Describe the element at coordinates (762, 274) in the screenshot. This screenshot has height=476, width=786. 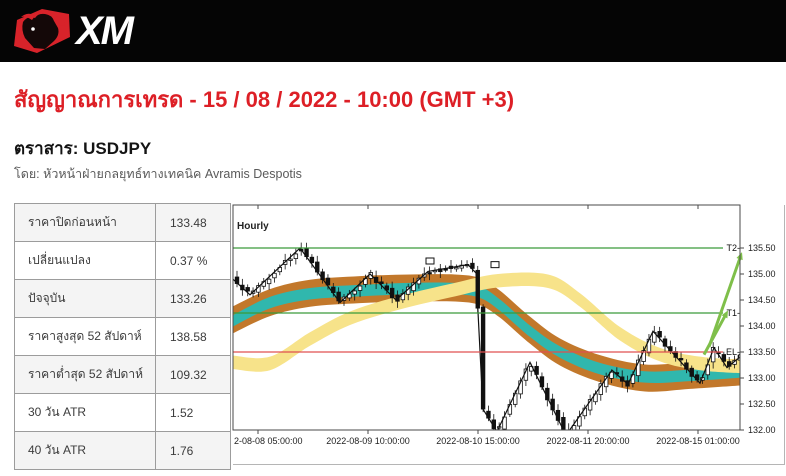
I see `y-axis-label: 135.00` at that location.